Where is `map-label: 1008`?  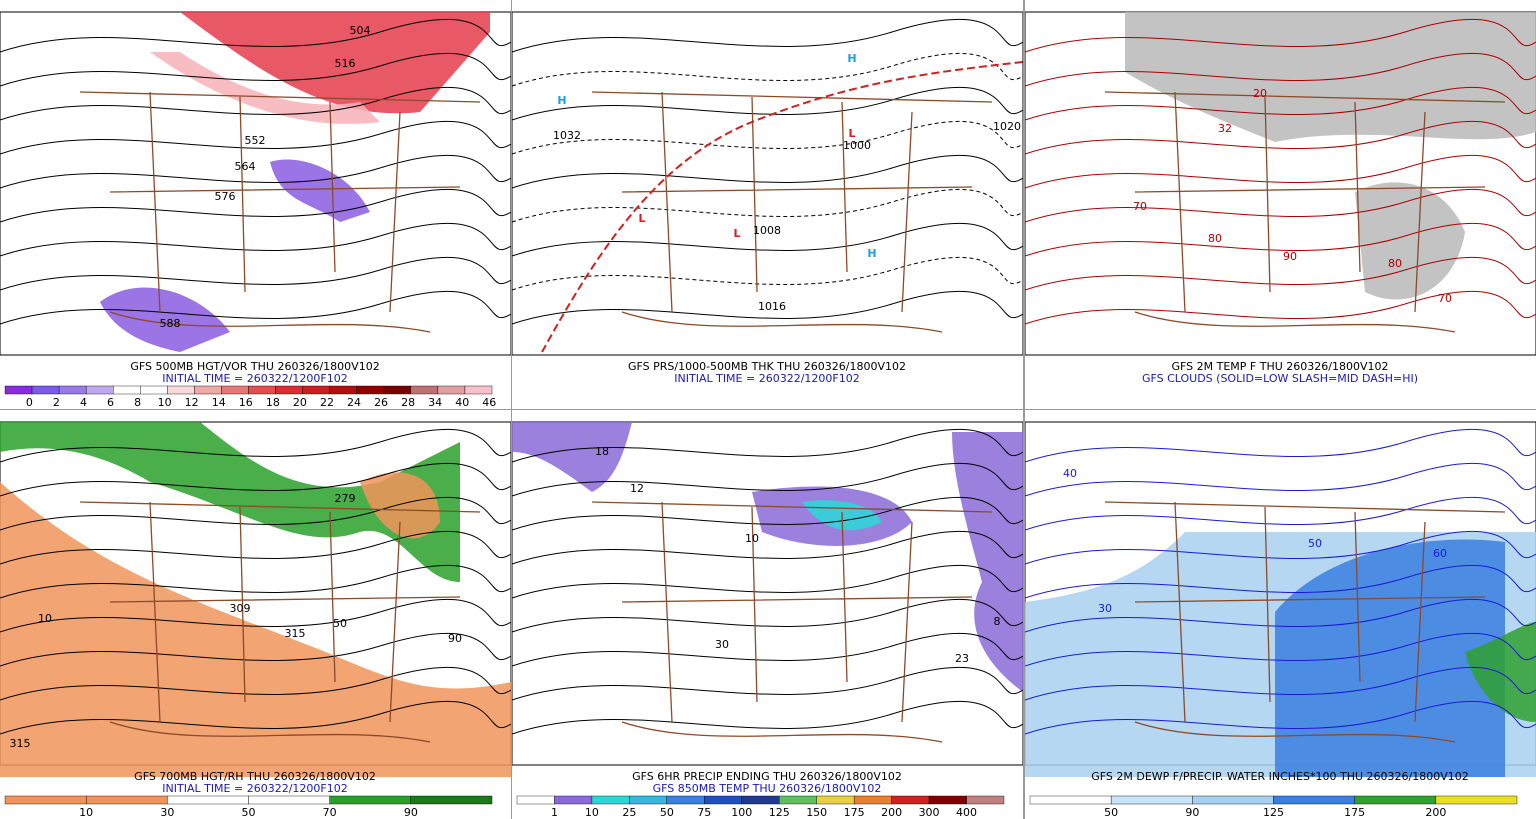
map-label: 1008 is located at coordinates (767, 230).